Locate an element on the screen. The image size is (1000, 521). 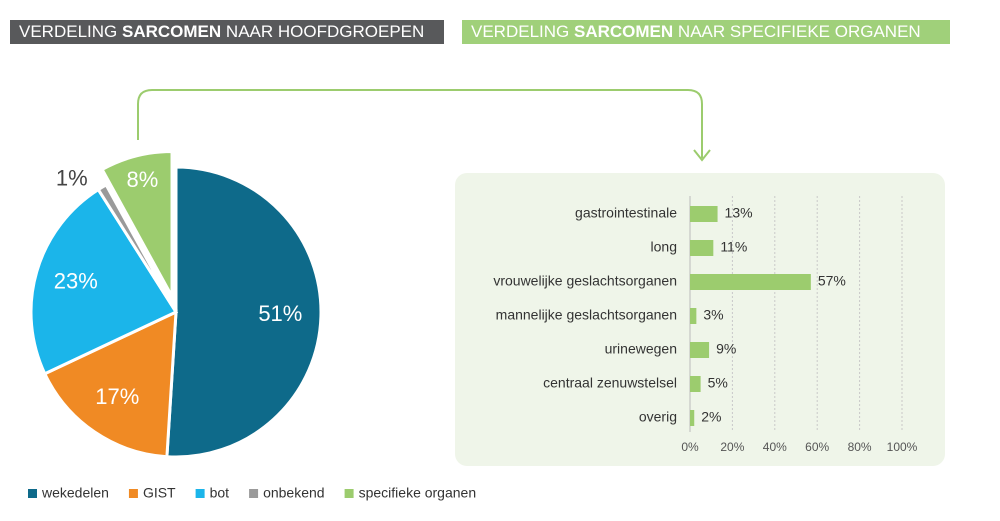
header-right: VERDELING SARCOMEN NAAR SPECIFIEKE ORGANEN is located at coordinates (706, 32).